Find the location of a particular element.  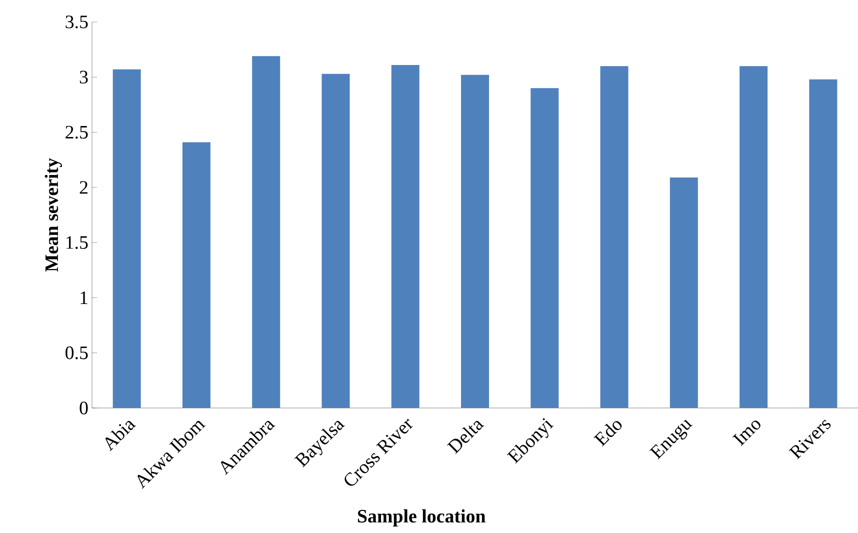

y-tick-label: 2 is located at coordinates (84, 187).